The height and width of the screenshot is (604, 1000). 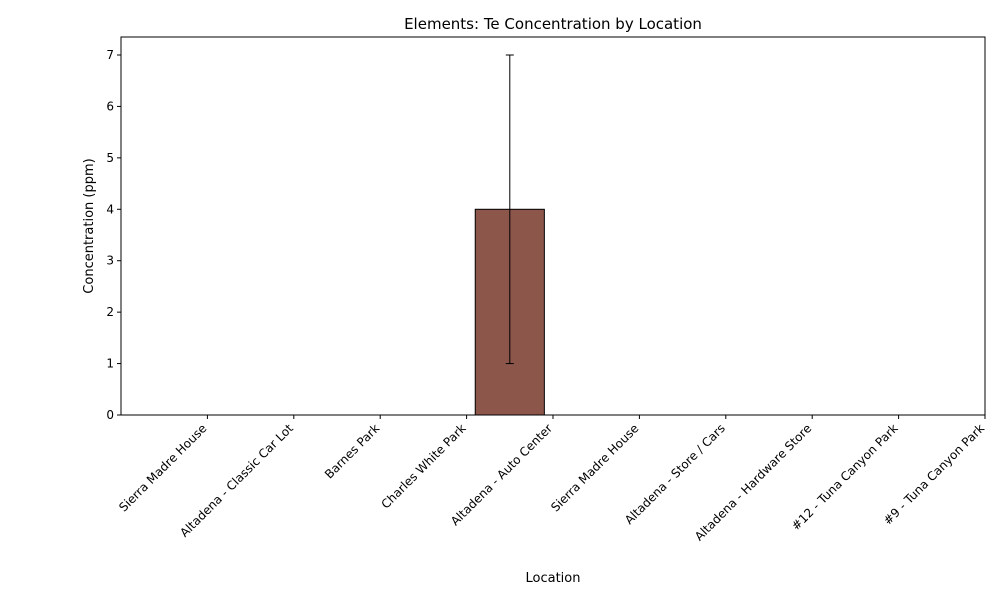 I want to click on y-tick-label-5: 5, so click(x=110, y=158).